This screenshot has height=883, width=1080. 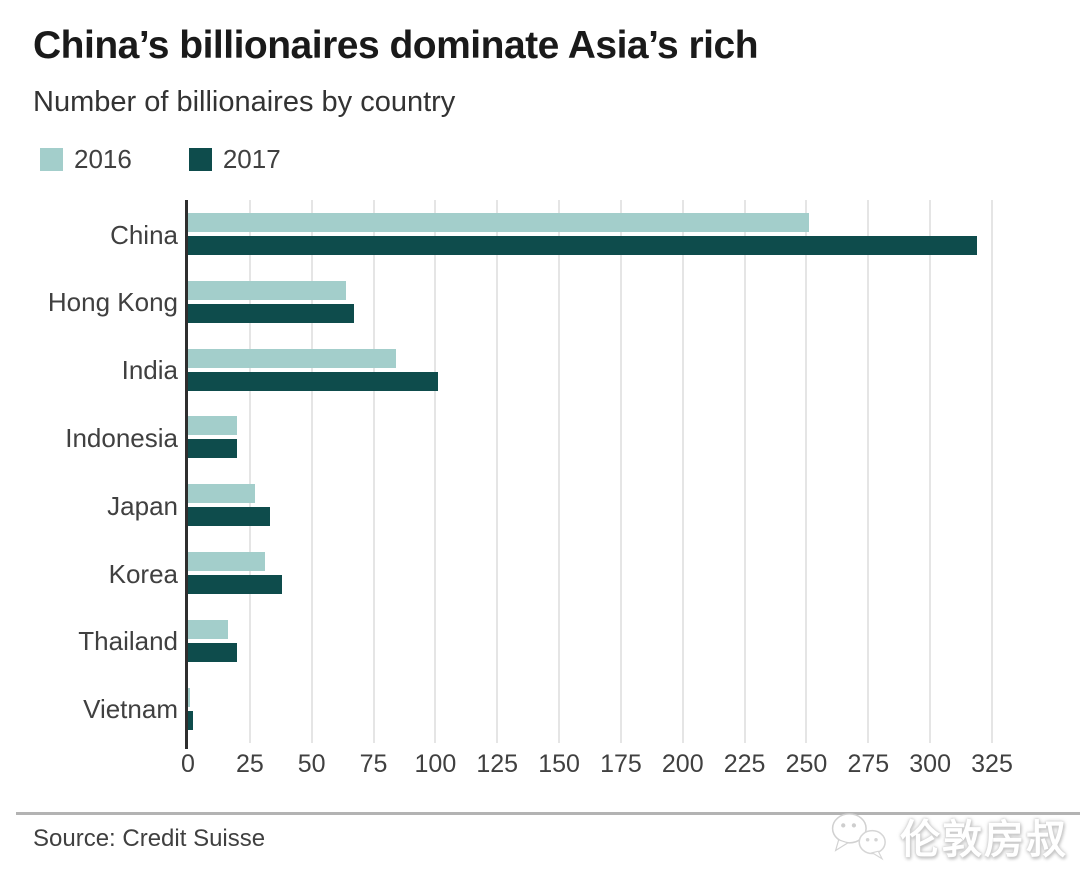 I want to click on x-tick-label-25: 25, so click(x=249, y=764).